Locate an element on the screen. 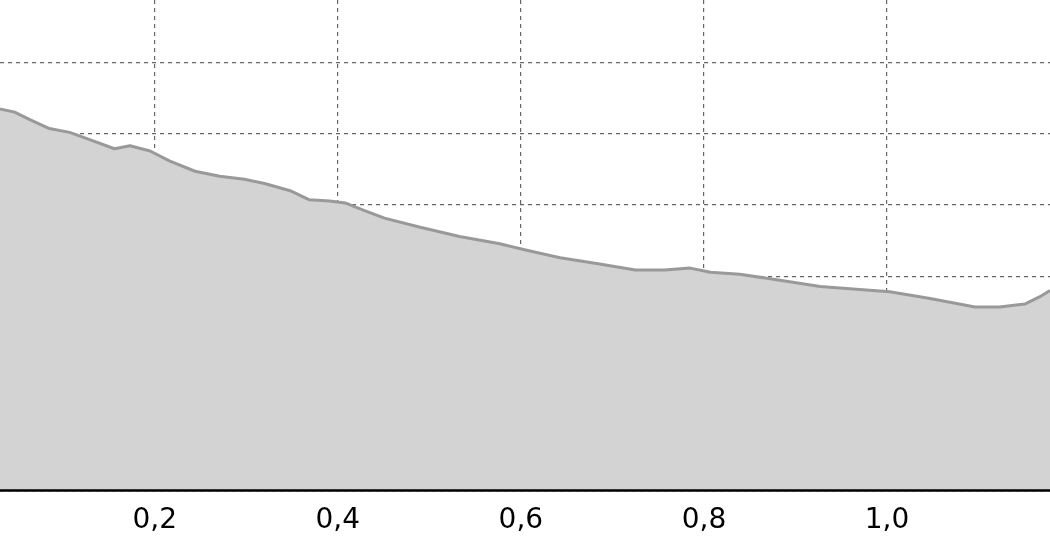 The image size is (1050, 560). x-tick-label: 0,2 is located at coordinates (154, 519).